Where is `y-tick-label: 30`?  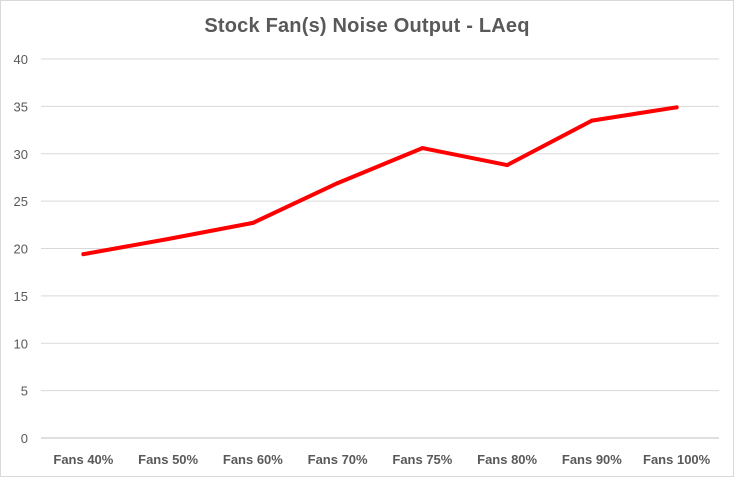 y-tick-label: 30 is located at coordinates (21, 154).